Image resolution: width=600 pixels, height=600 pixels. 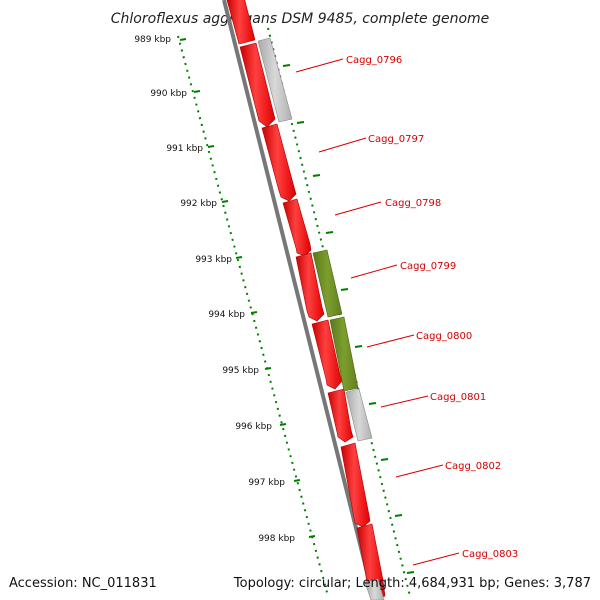 What do you see at coordinates (276, 539) in the screenshot?
I see `tick-label-998: 998 kbp` at bounding box center [276, 539].